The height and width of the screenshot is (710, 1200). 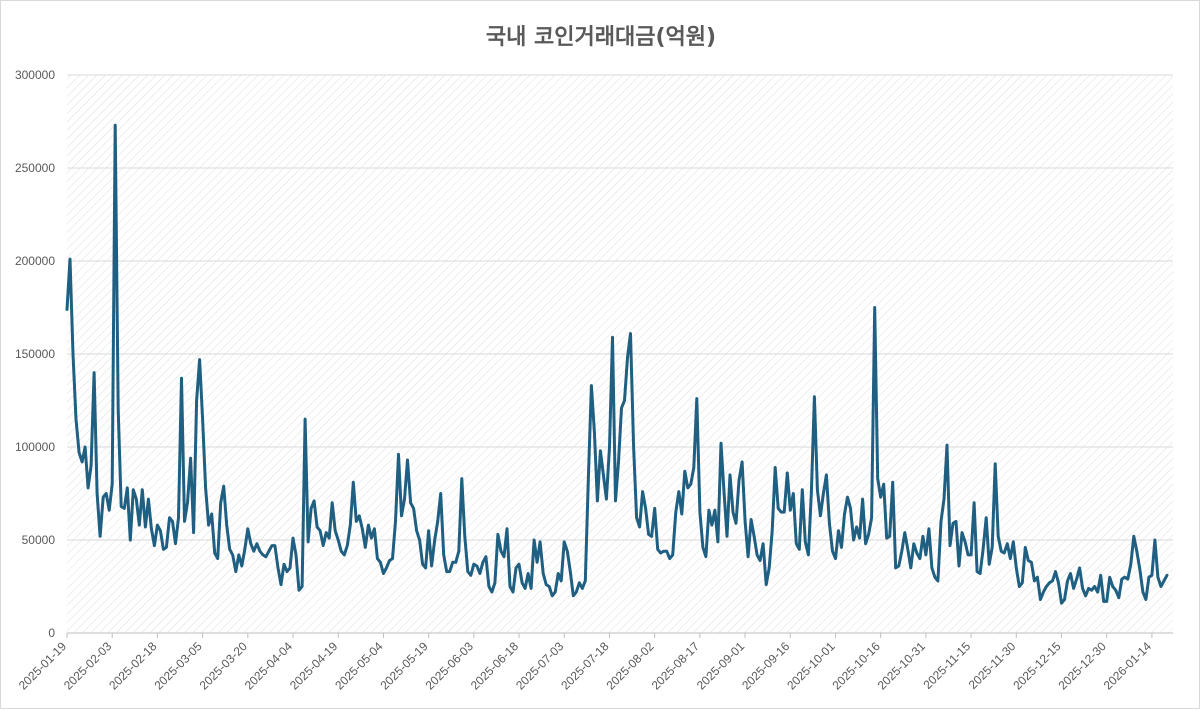 I want to click on chart-title: 국내 코인거래대금(억원), so click(x=601, y=37).